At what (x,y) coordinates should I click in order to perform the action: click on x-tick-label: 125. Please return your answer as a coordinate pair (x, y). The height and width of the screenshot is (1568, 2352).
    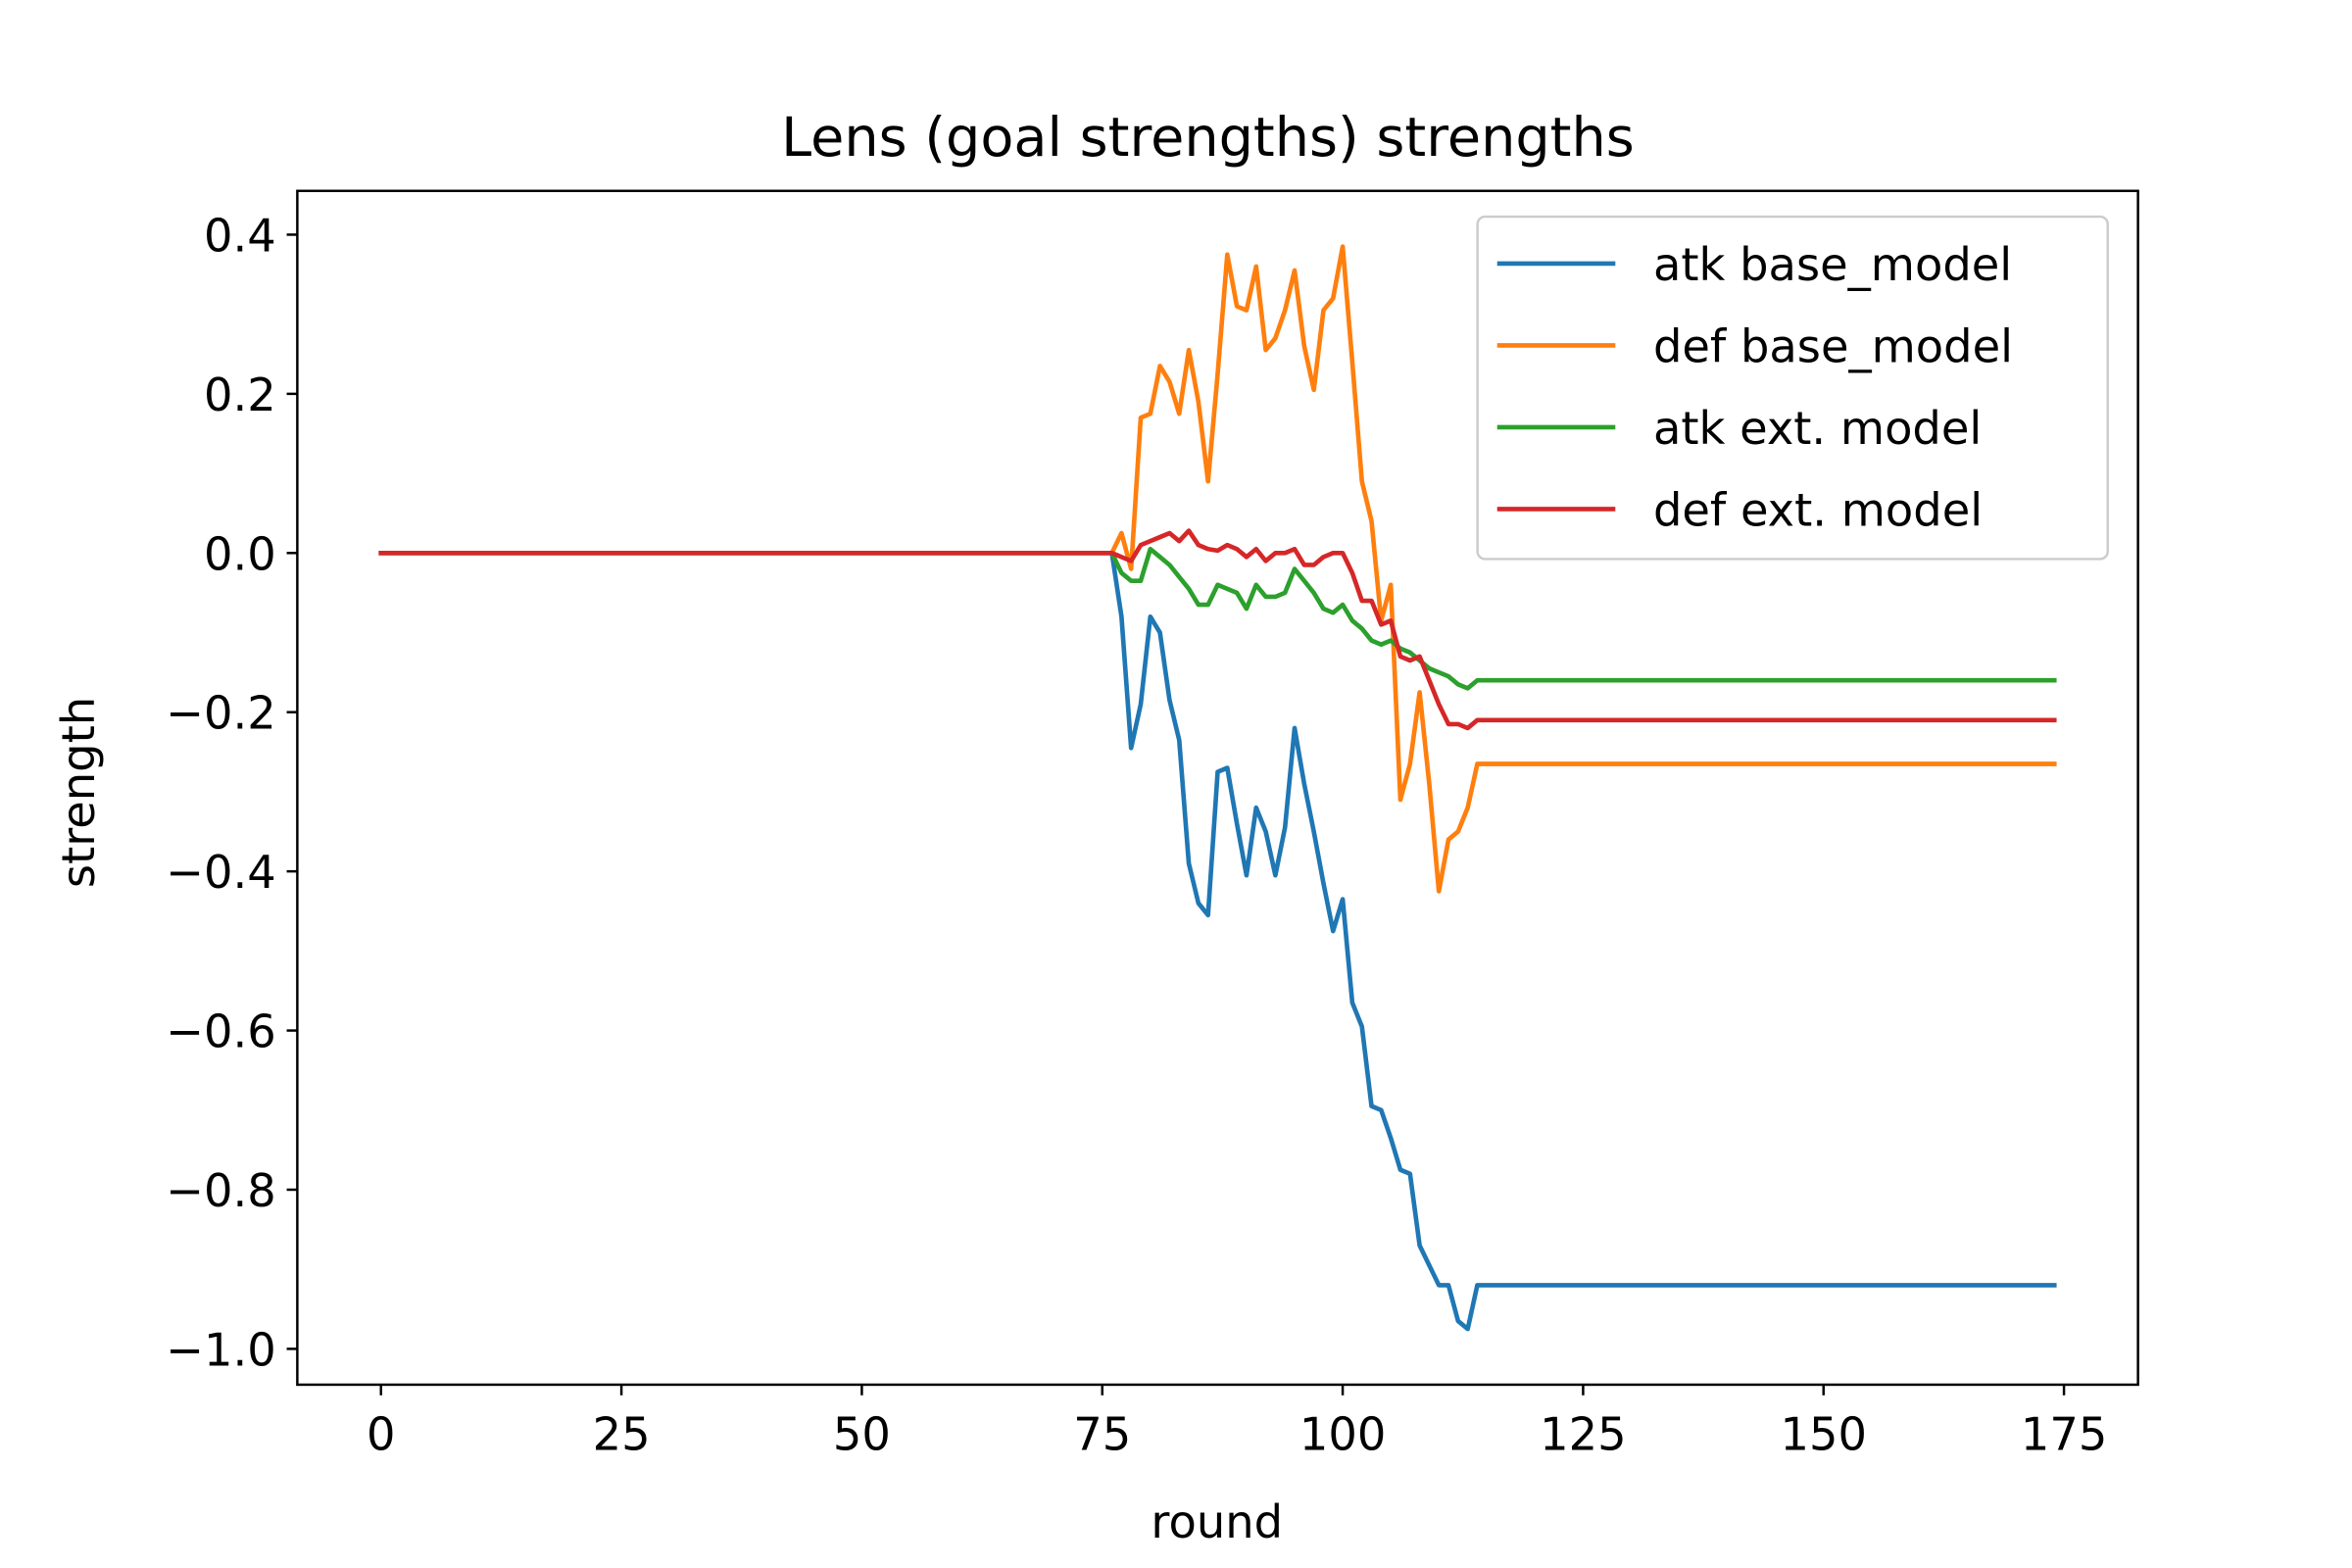
    Looking at the image, I should click on (1583, 1433).